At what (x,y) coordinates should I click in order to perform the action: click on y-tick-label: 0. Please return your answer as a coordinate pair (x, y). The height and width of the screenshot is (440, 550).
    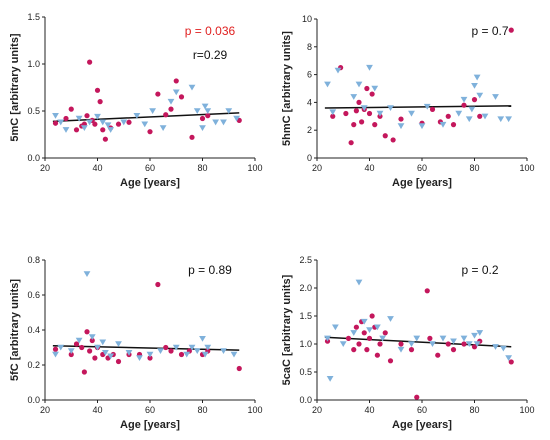
    Looking at the image, I should click on (309, 158).